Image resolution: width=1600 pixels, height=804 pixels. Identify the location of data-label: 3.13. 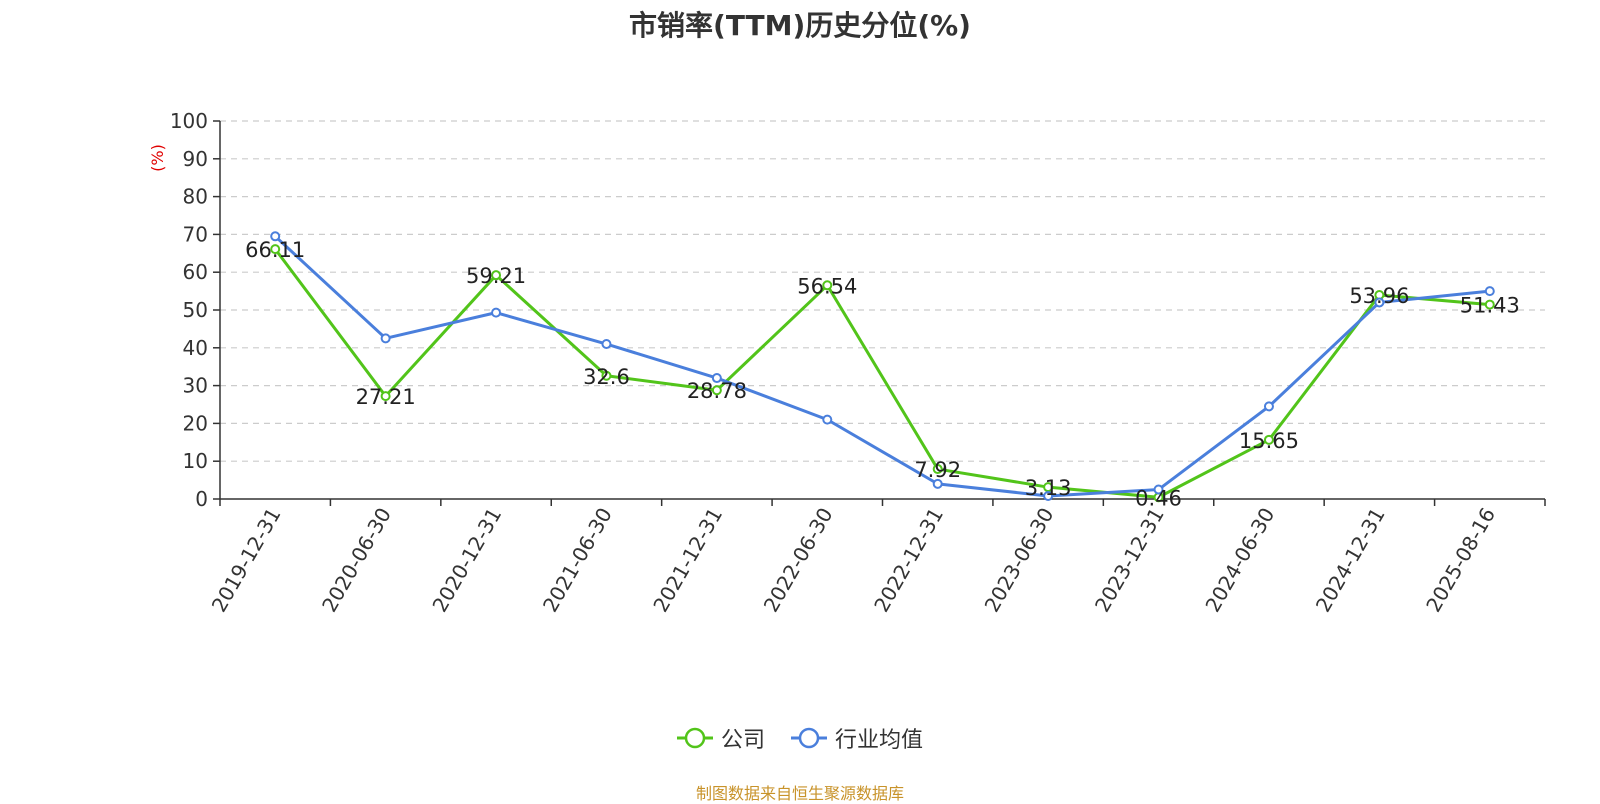
(1048, 488).